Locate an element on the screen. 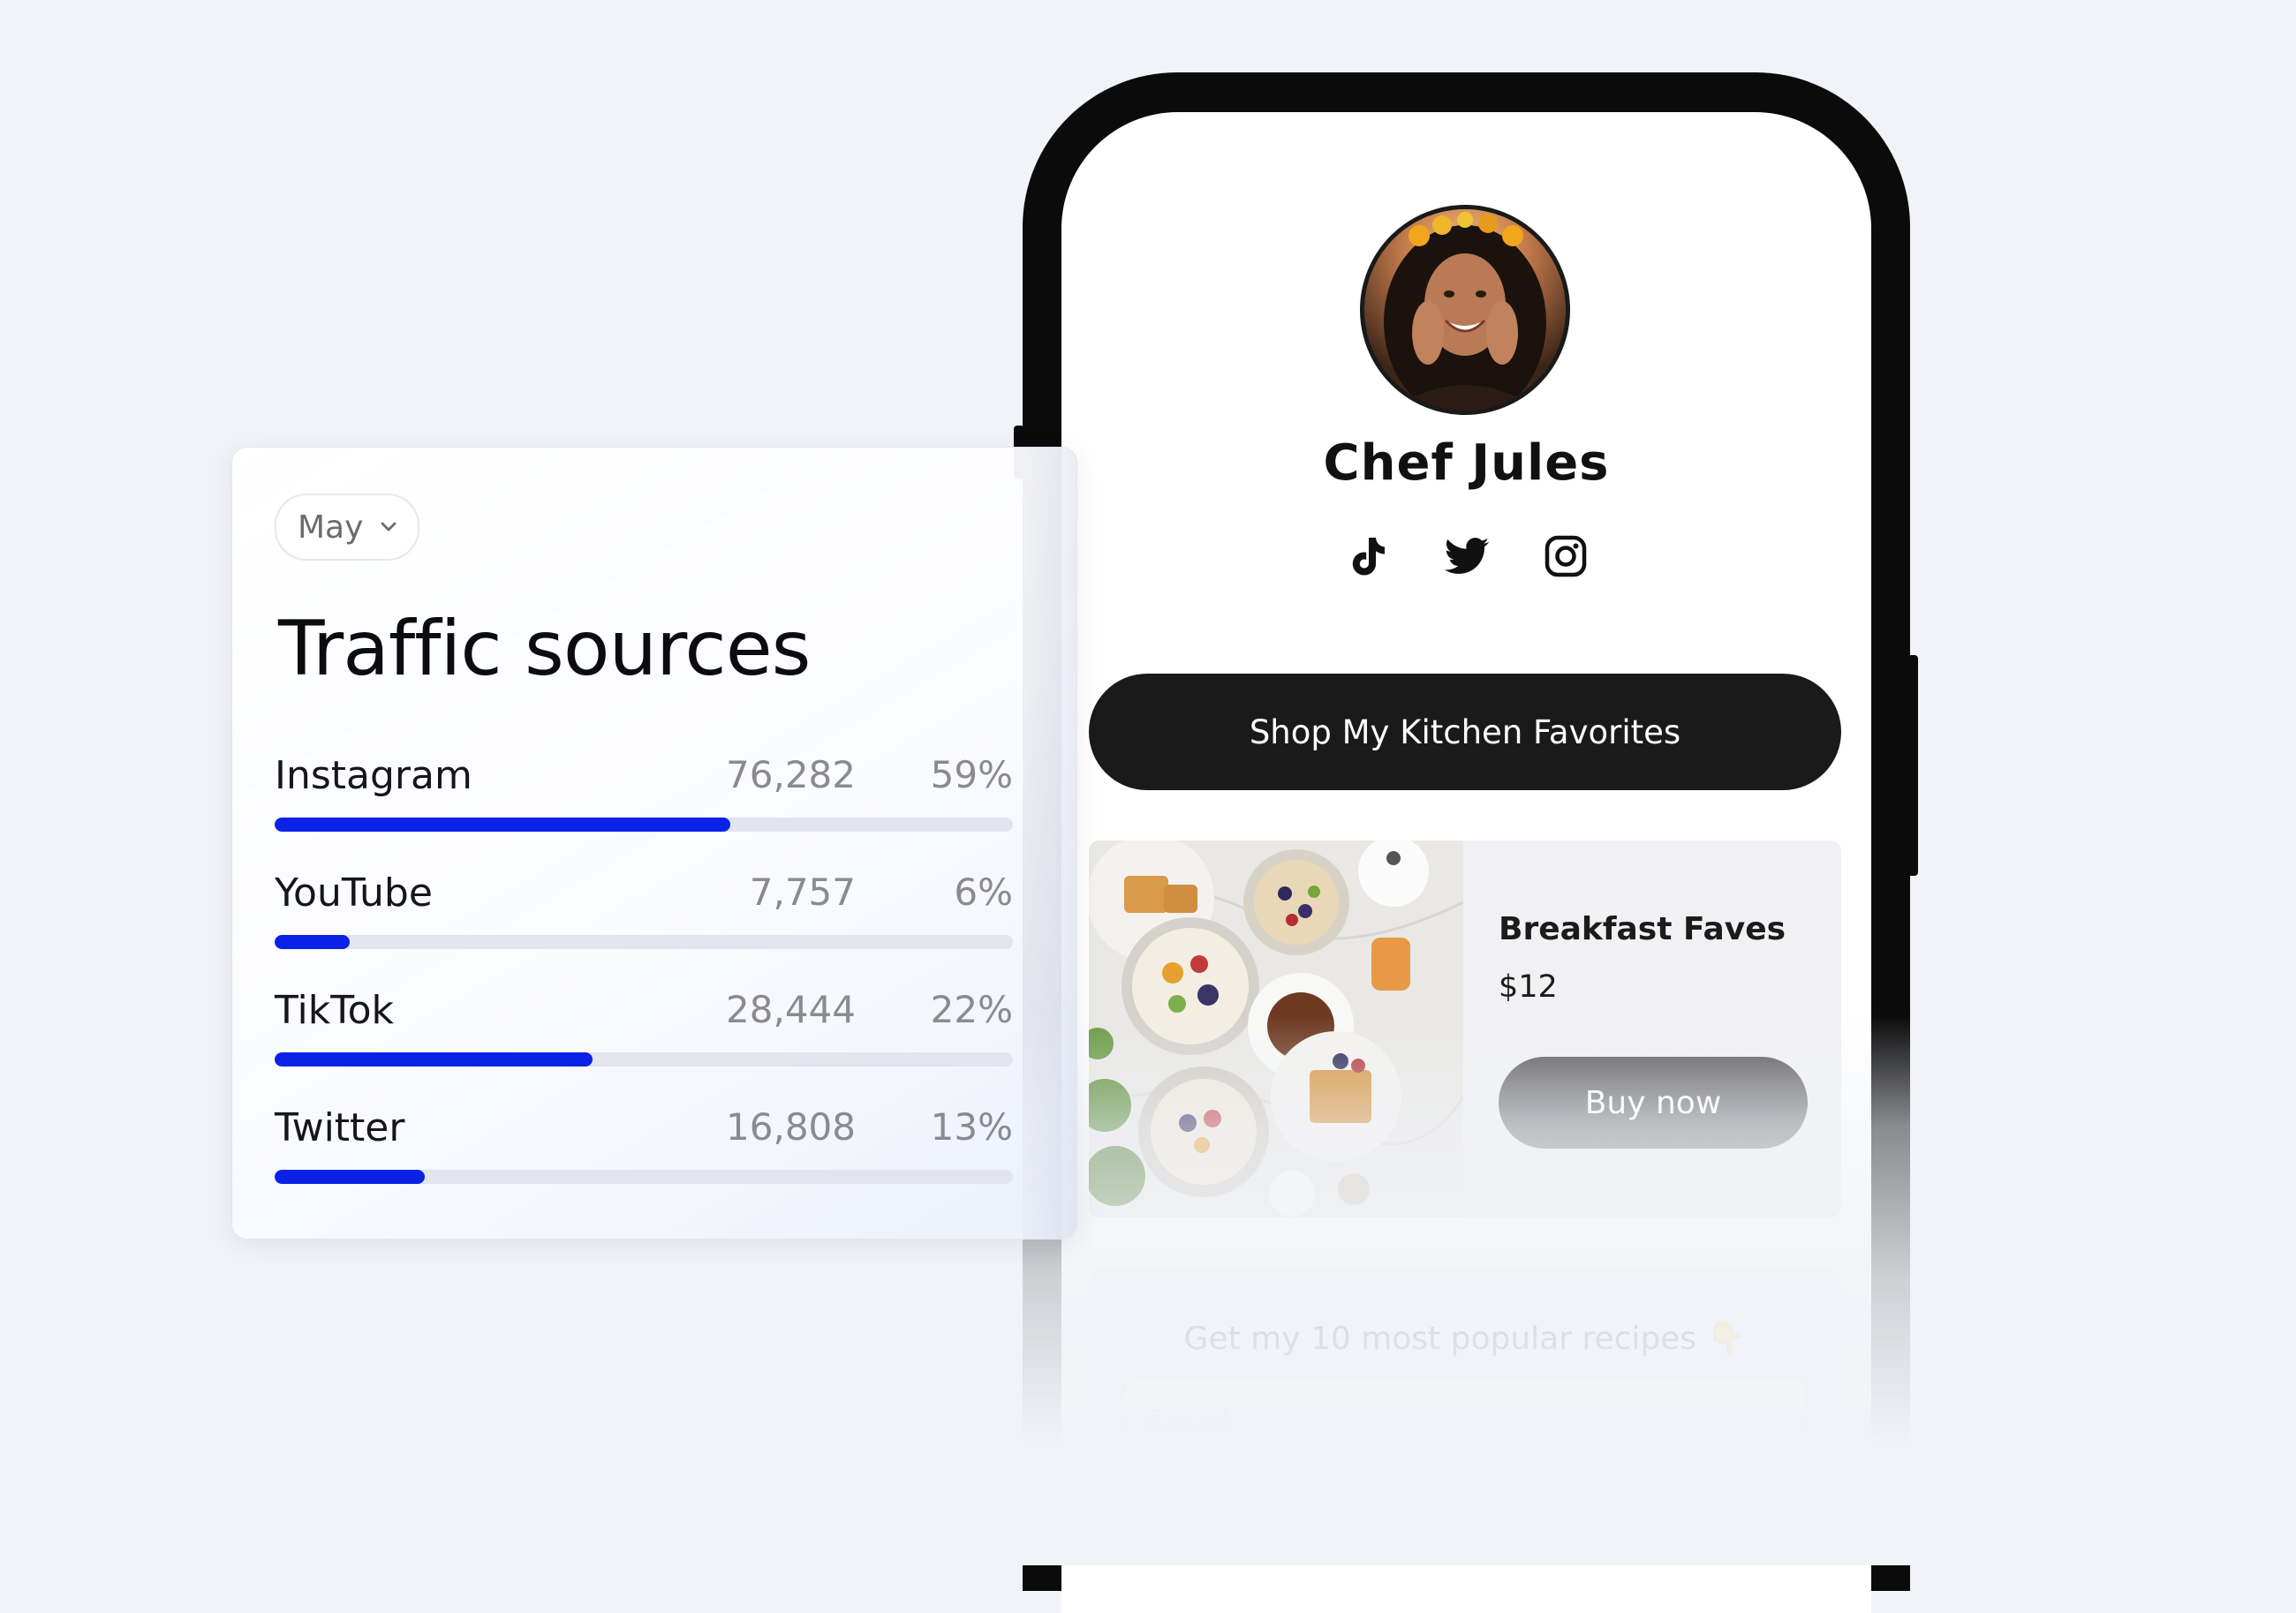 The image size is (2296, 1613). month-dropdown: May is located at coordinates (347, 527).